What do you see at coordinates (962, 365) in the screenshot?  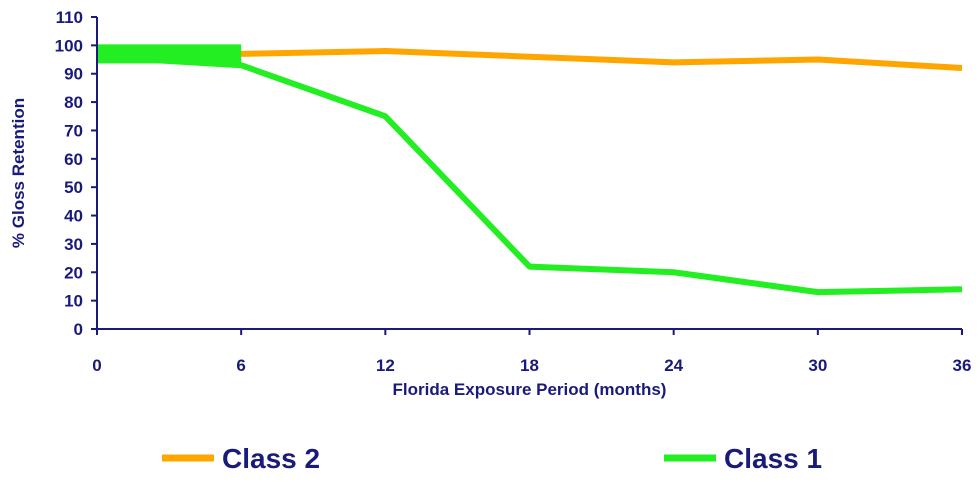 I see `x-tick-label: 36` at bounding box center [962, 365].